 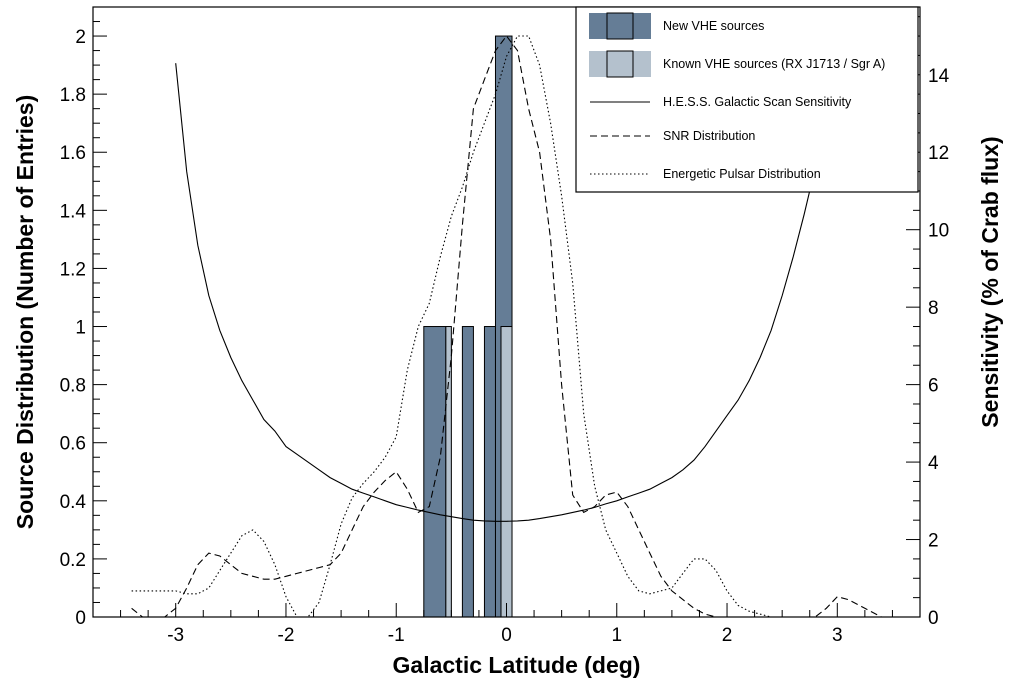 I want to click on x-tick-label: -2, so click(x=286, y=635).